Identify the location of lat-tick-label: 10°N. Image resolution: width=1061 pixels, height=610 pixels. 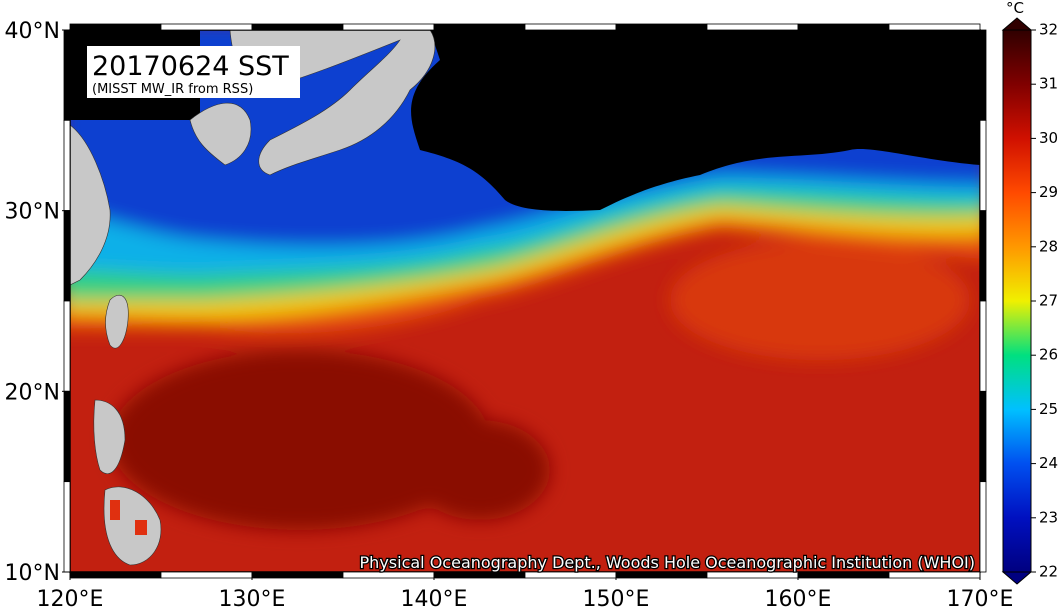
(32, 573).